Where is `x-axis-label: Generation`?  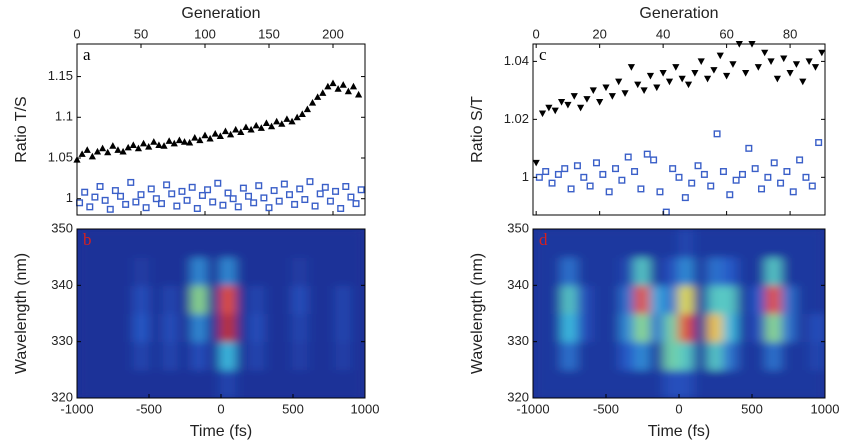 x-axis-label: Generation is located at coordinates (220, 13).